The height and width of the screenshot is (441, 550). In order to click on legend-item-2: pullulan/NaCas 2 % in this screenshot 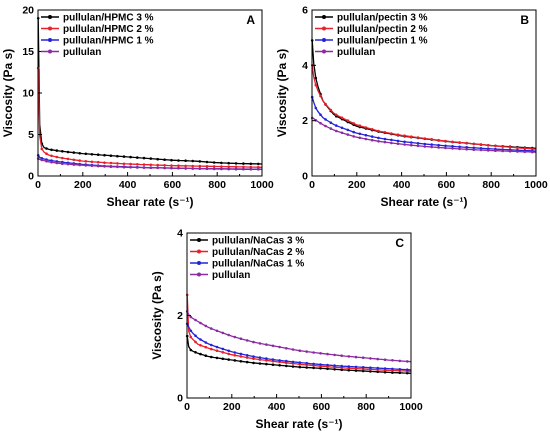, I will do `click(247, 252)`.